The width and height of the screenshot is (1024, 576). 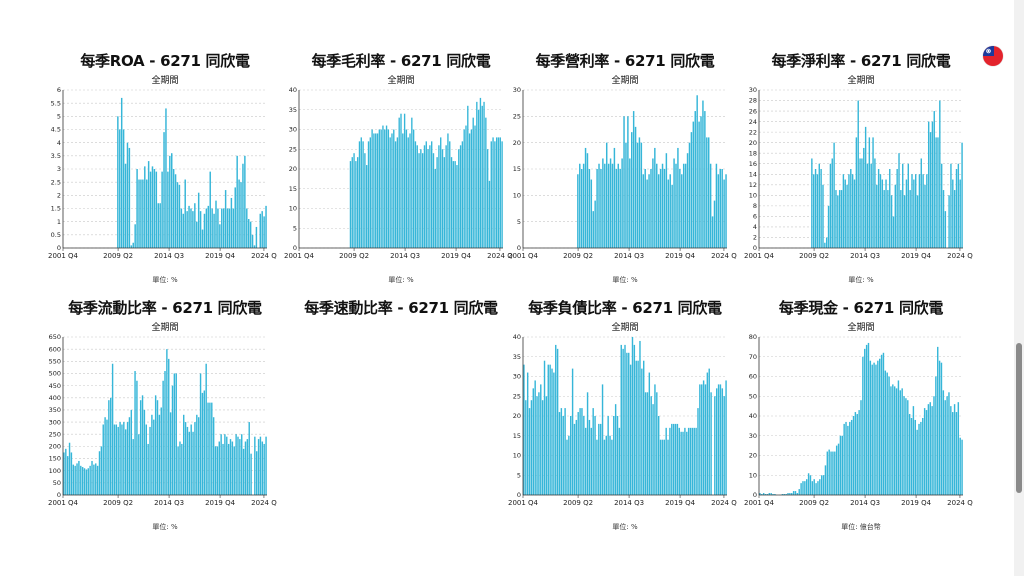 I want to click on x-tick-label: 2014 Q3, so click(x=629, y=256).